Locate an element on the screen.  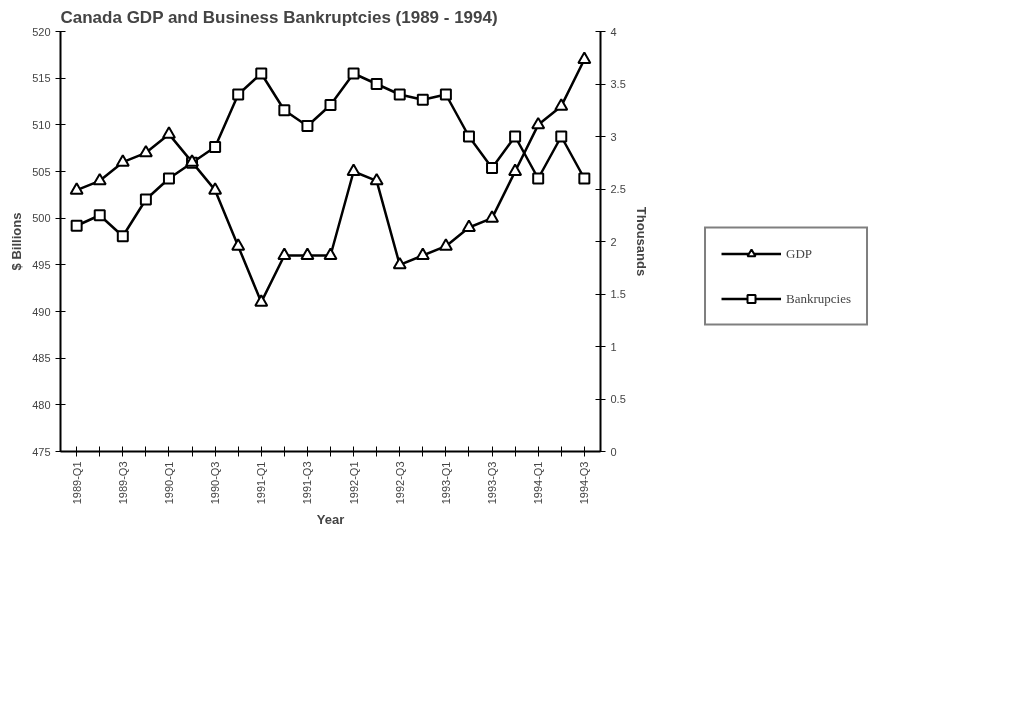
y2-tick-label: 0.5 is located at coordinates (618, 399).